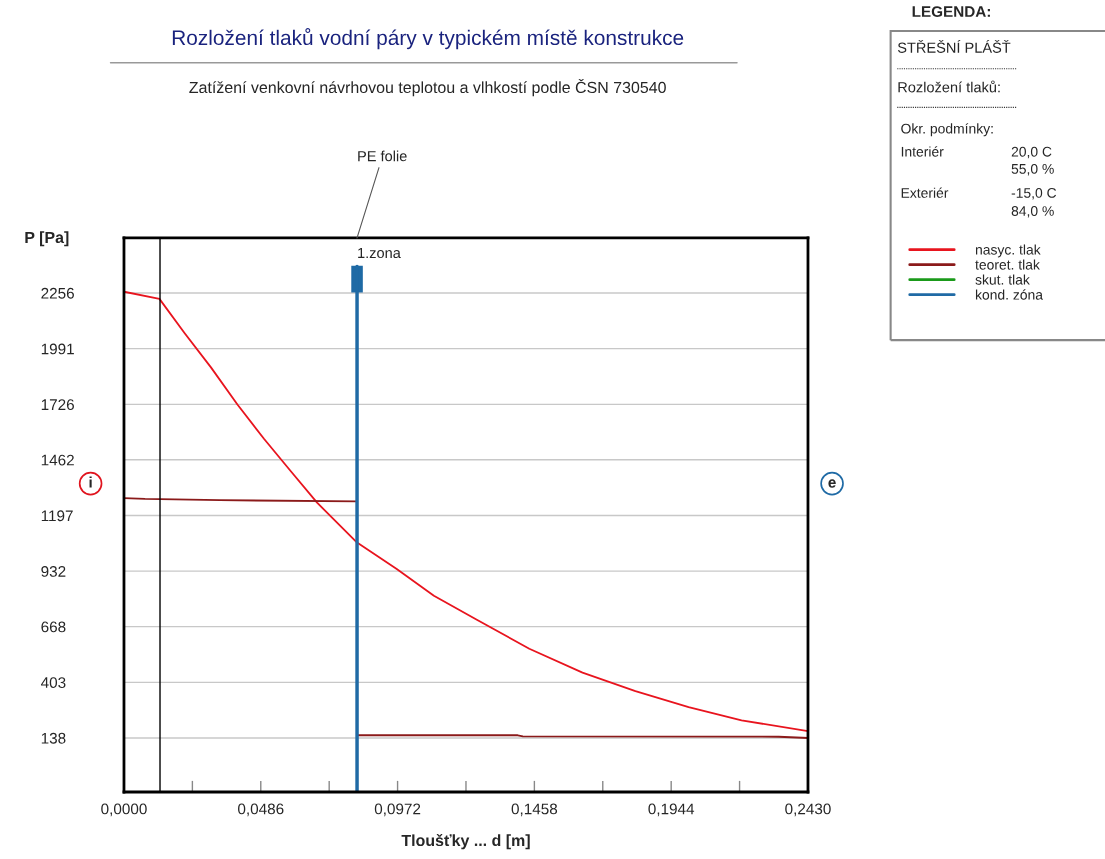  What do you see at coordinates (1032, 169) in the screenshot?
I see `text: 55,0 %` at bounding box center [1032, 169].